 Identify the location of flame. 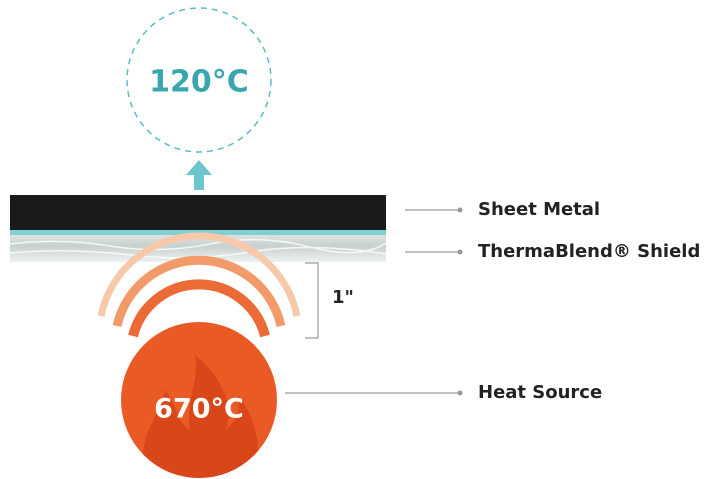
(200, 416).